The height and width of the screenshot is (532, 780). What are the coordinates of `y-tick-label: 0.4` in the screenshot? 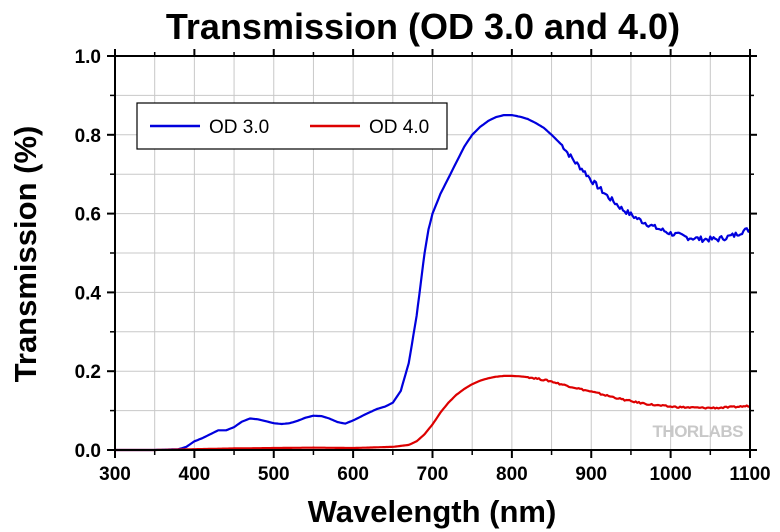 It's located at (88, 293).